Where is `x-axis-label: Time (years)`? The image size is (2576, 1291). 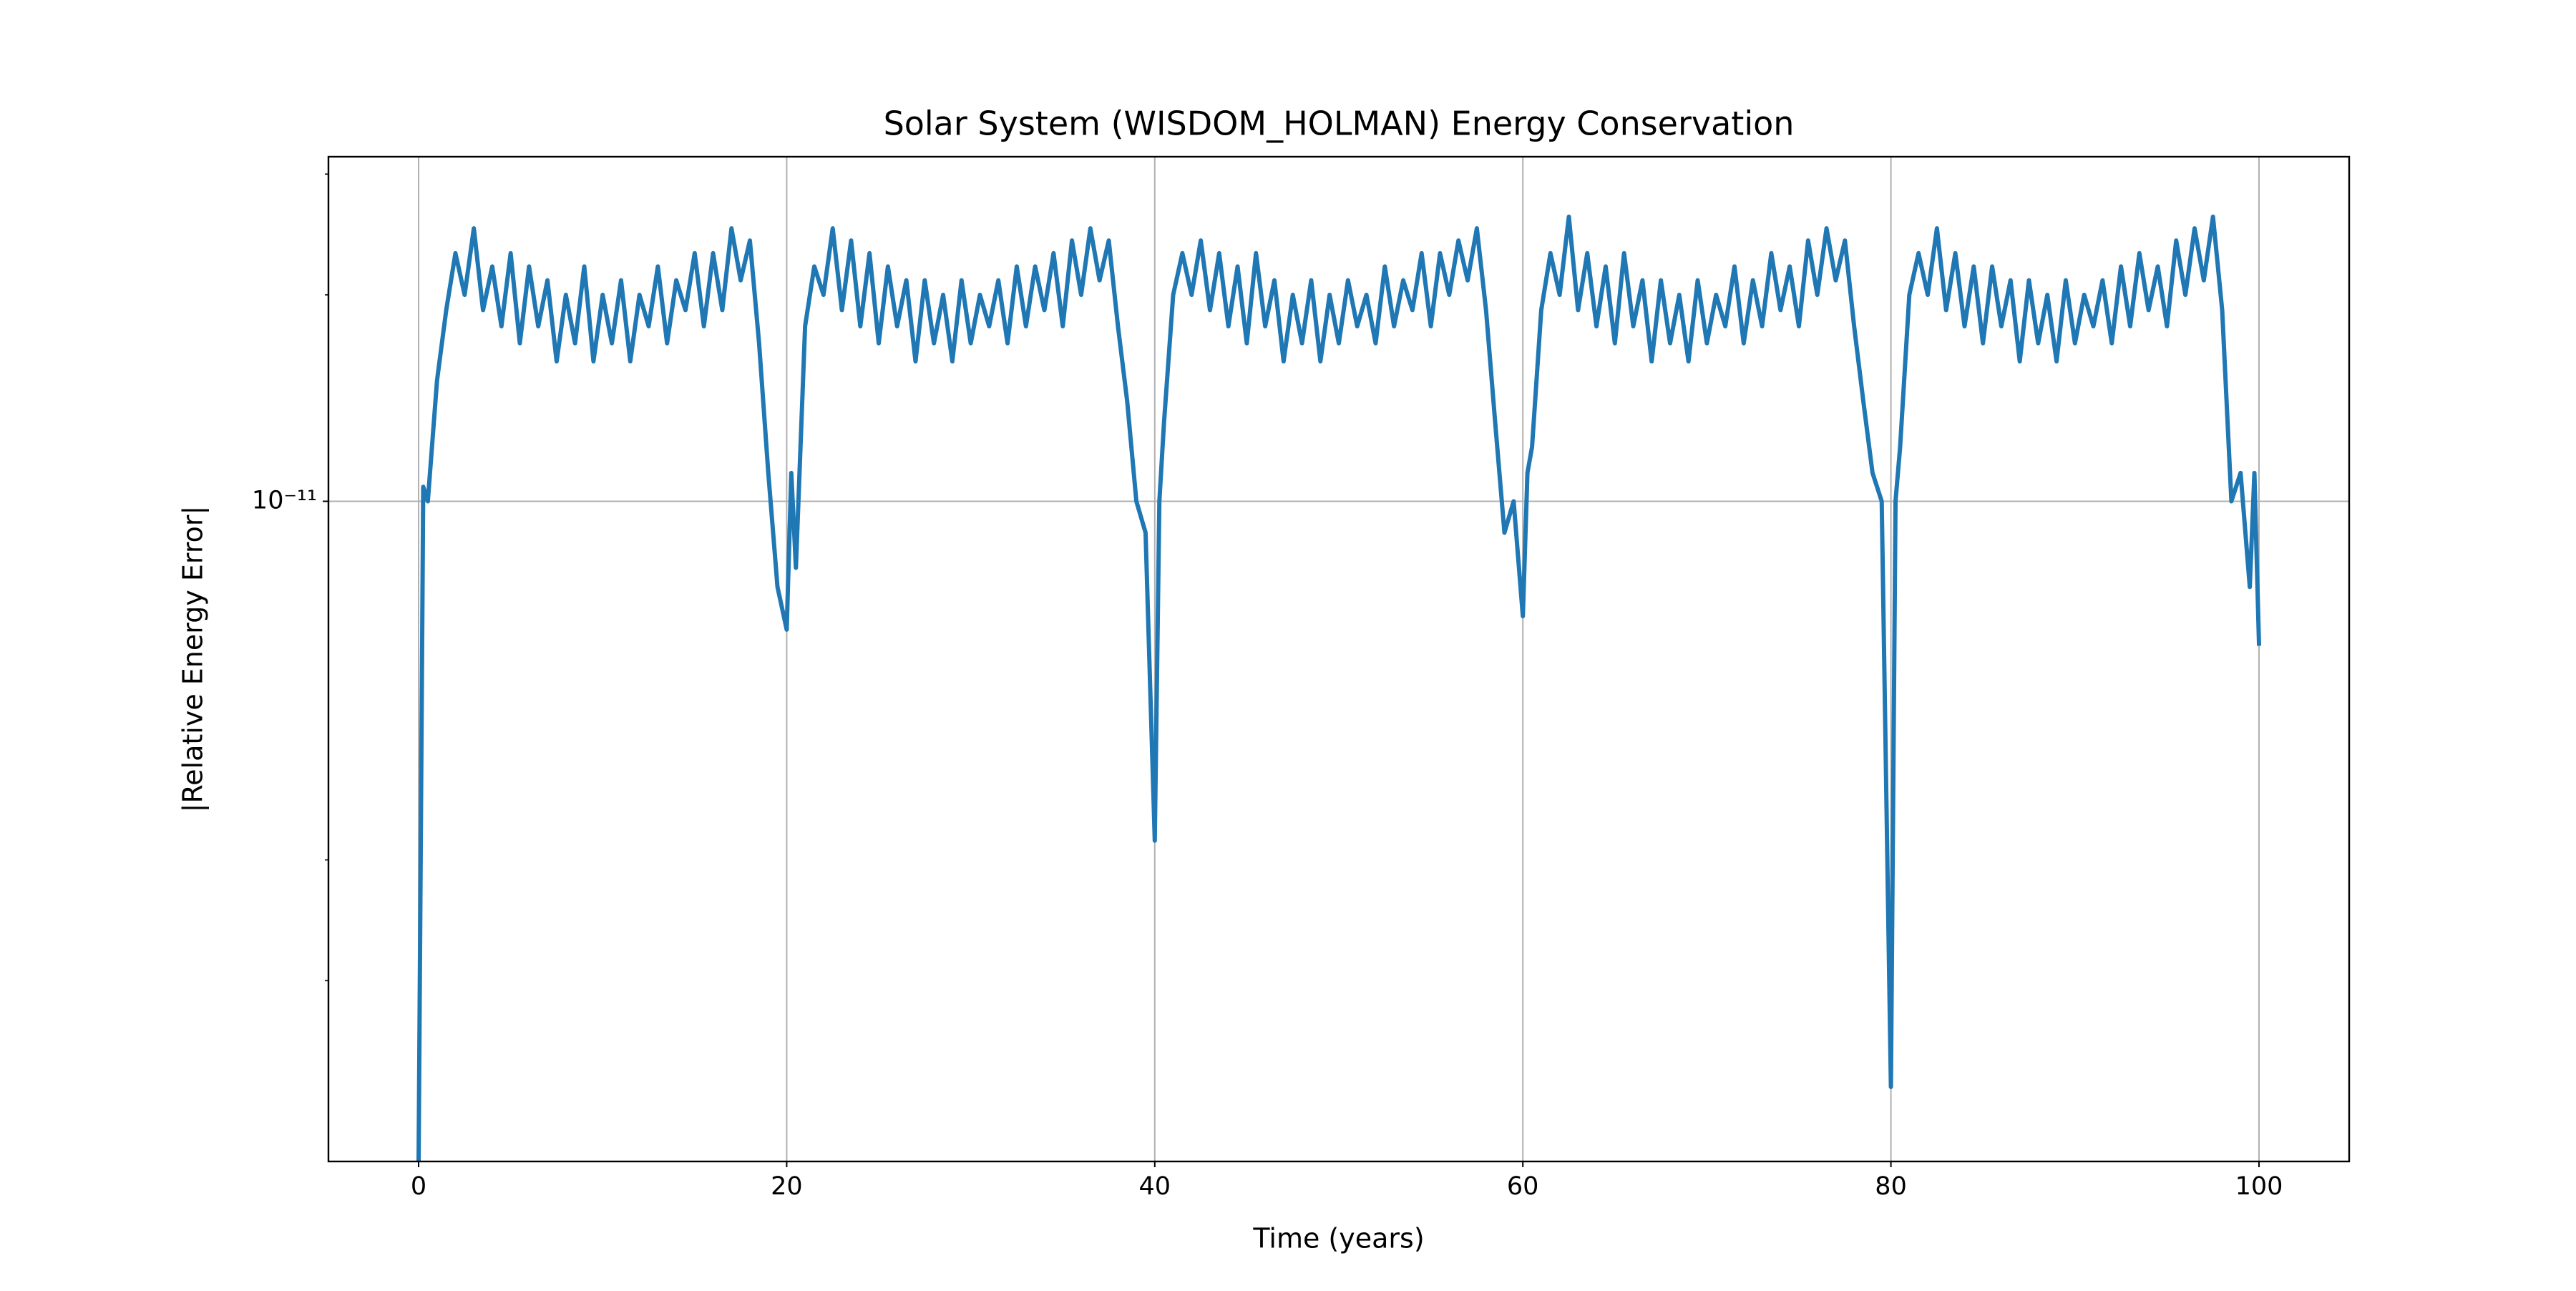
x-axis-label: Time (years) is located at coordinates (1338, 1239).